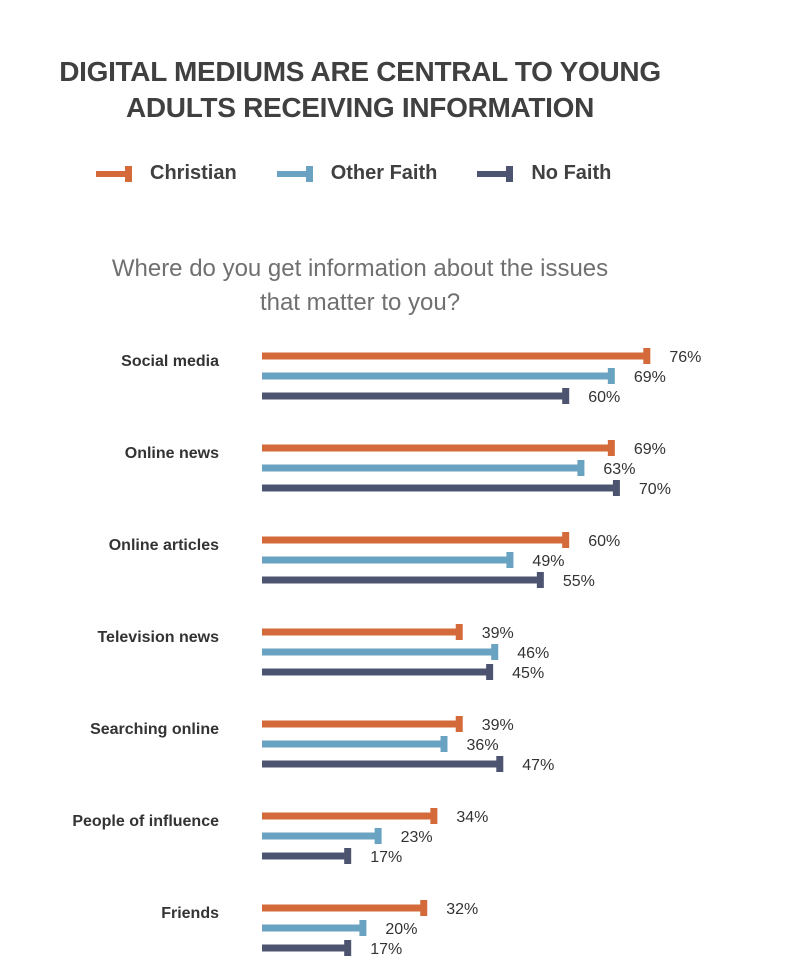  What do you see at coordinates (647, 356) in the screenshot?
I see `bar-cap-christian-social-media` at bounding box center [647, 356].